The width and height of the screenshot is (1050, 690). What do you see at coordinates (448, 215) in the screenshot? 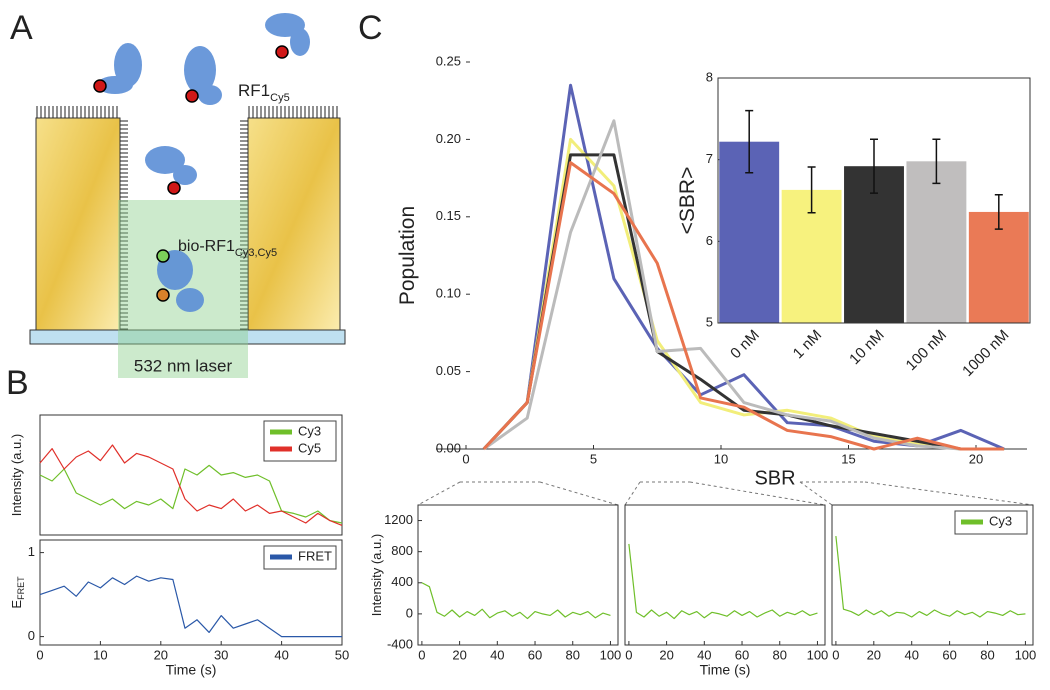
I see `y-tick-label: 0.15` at bounding box center [448, 215].